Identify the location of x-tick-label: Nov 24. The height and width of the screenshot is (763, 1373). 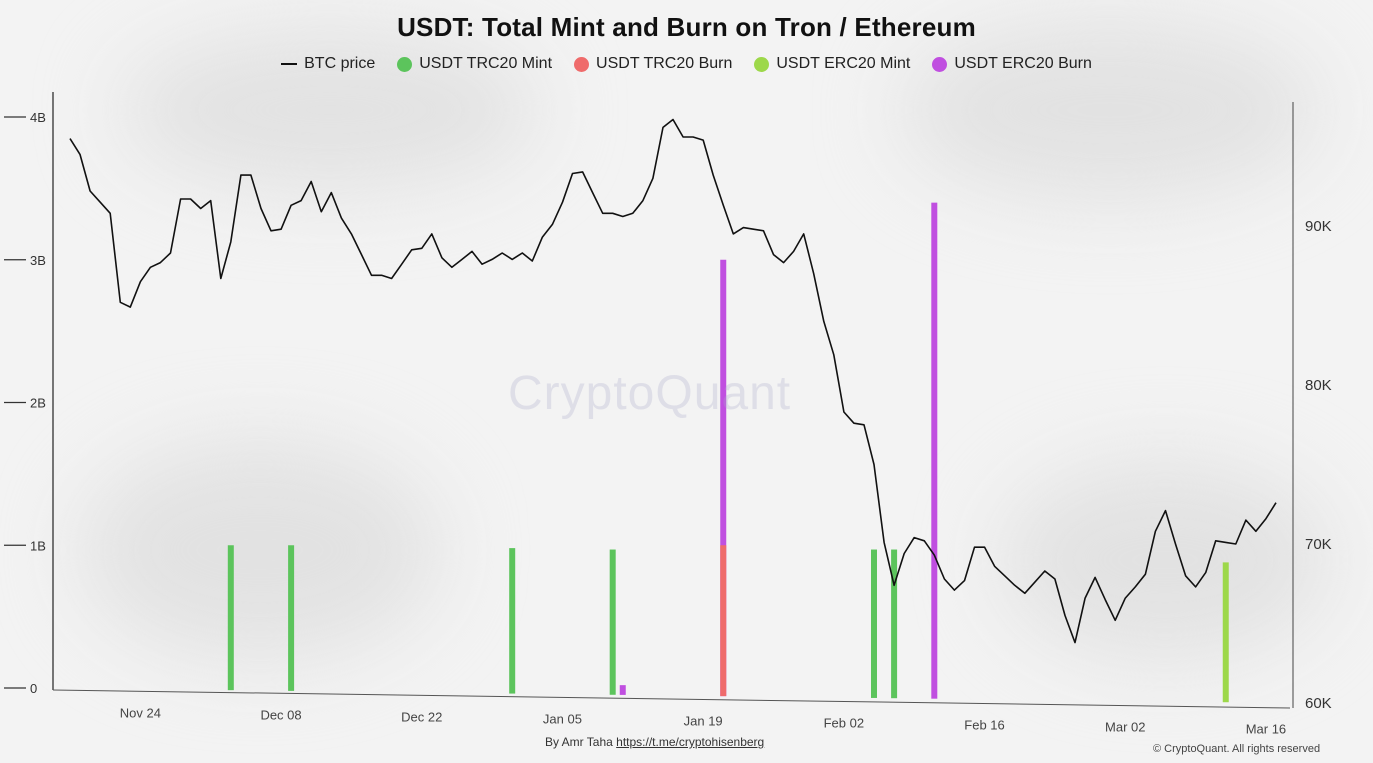
(140, 712).